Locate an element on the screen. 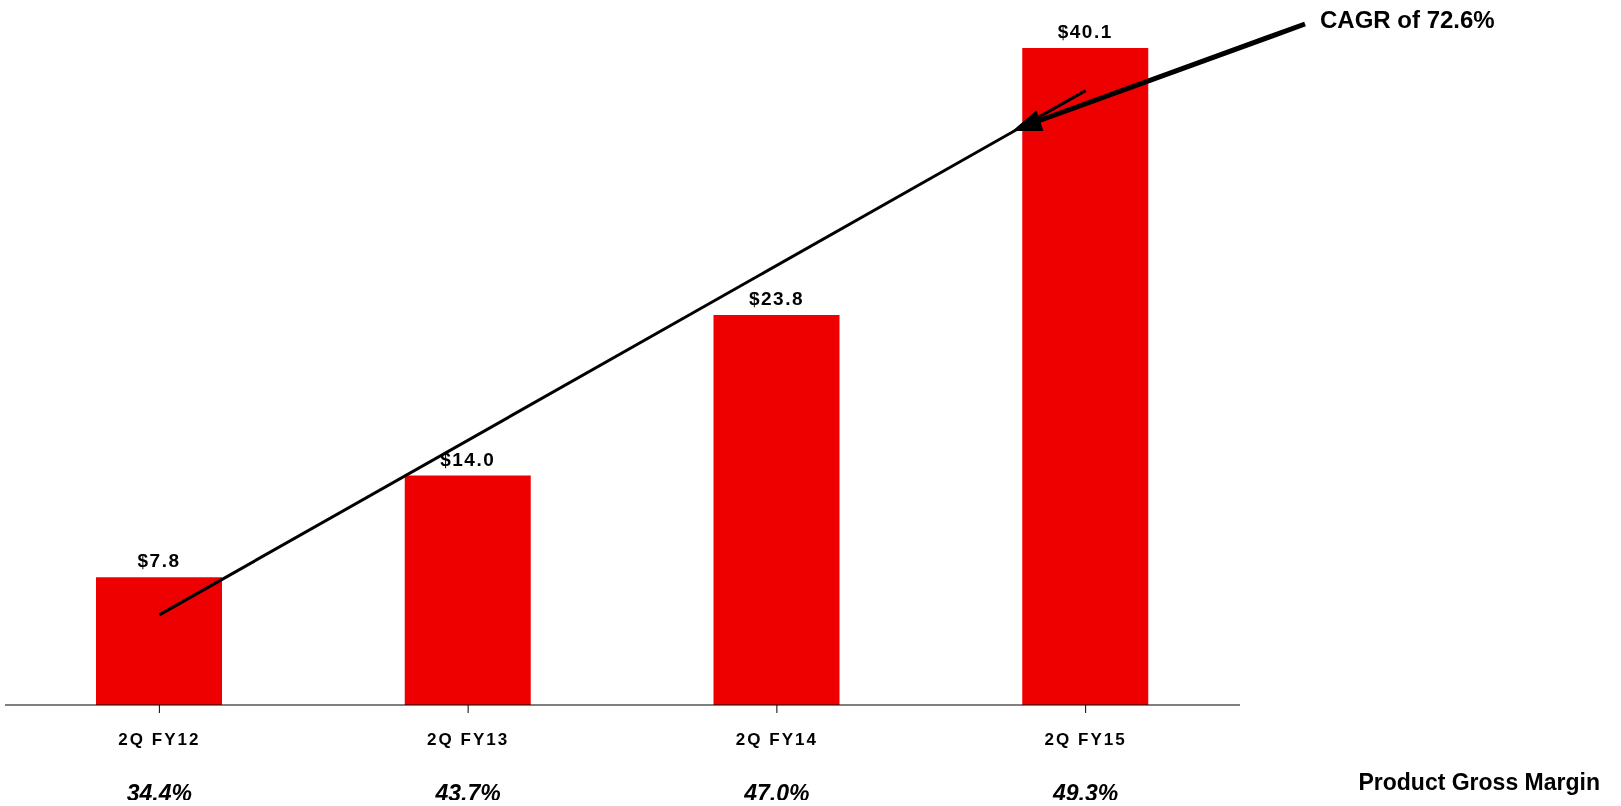 This screenshot has height=806, width=1621. data-label: $40.1 is located at coordinates (1085, 31).